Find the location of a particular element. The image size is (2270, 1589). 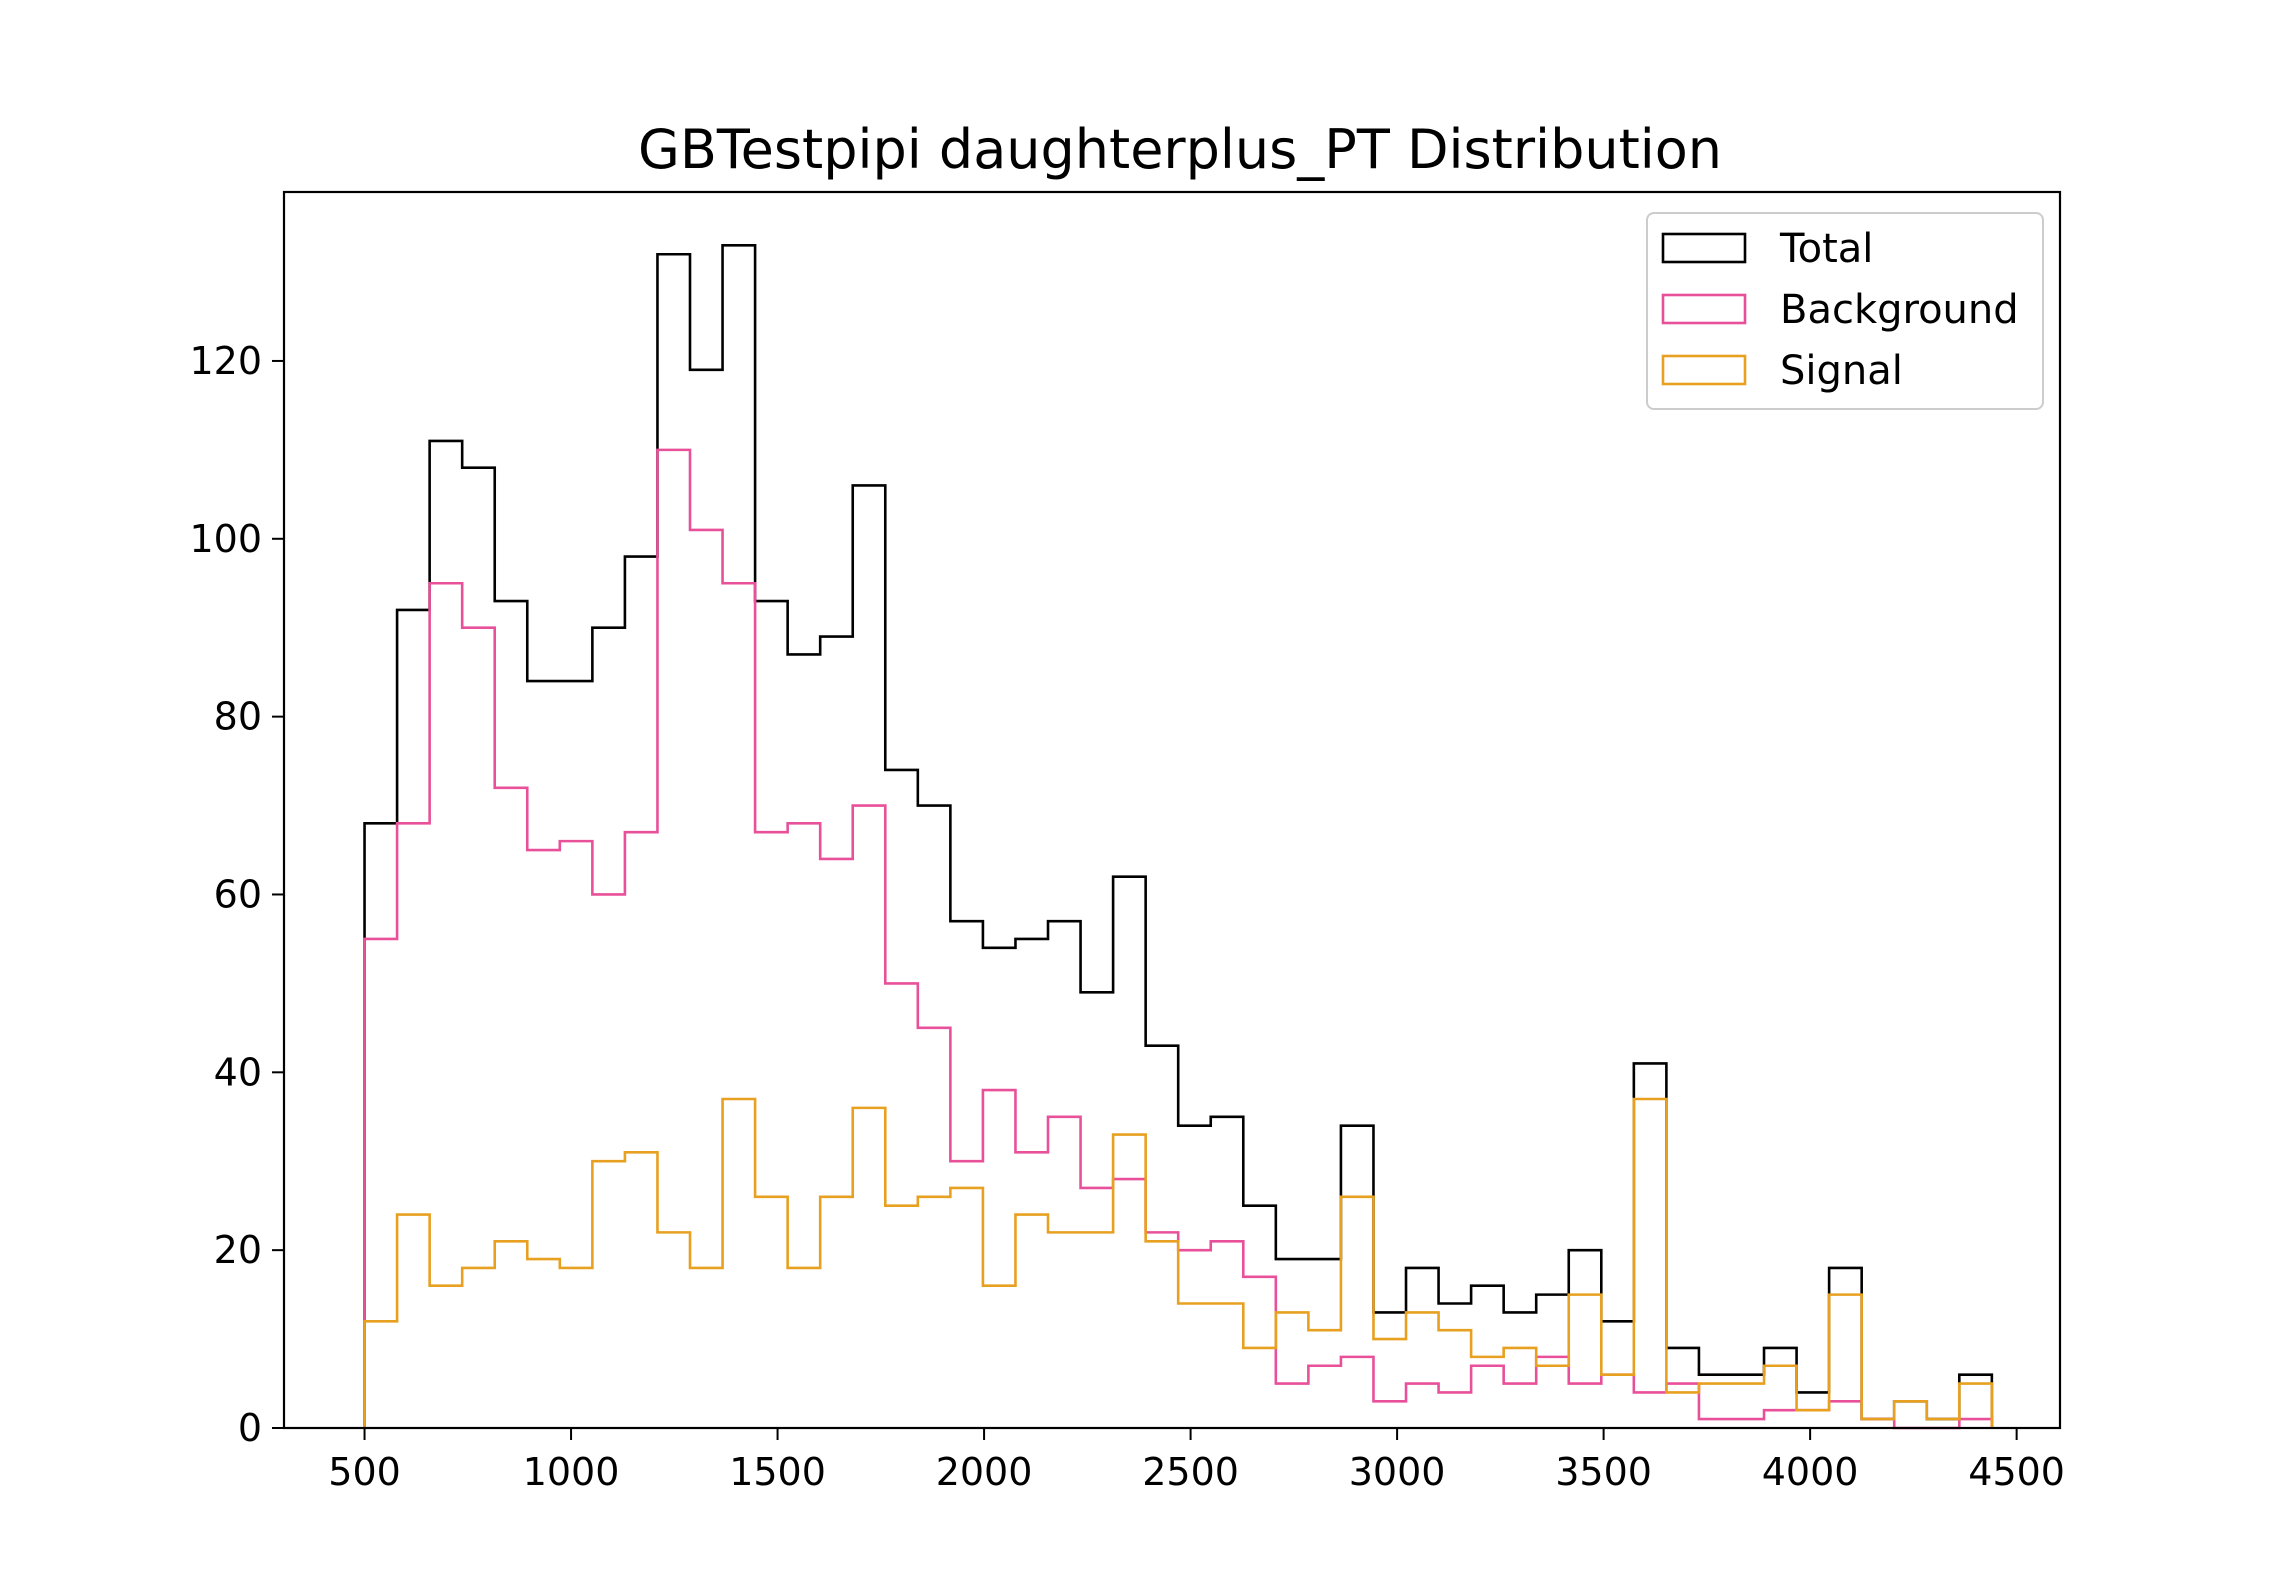

chart-title: GBTestpipi daughterplus_PT Distribution is located at coordinates (1180, 149).